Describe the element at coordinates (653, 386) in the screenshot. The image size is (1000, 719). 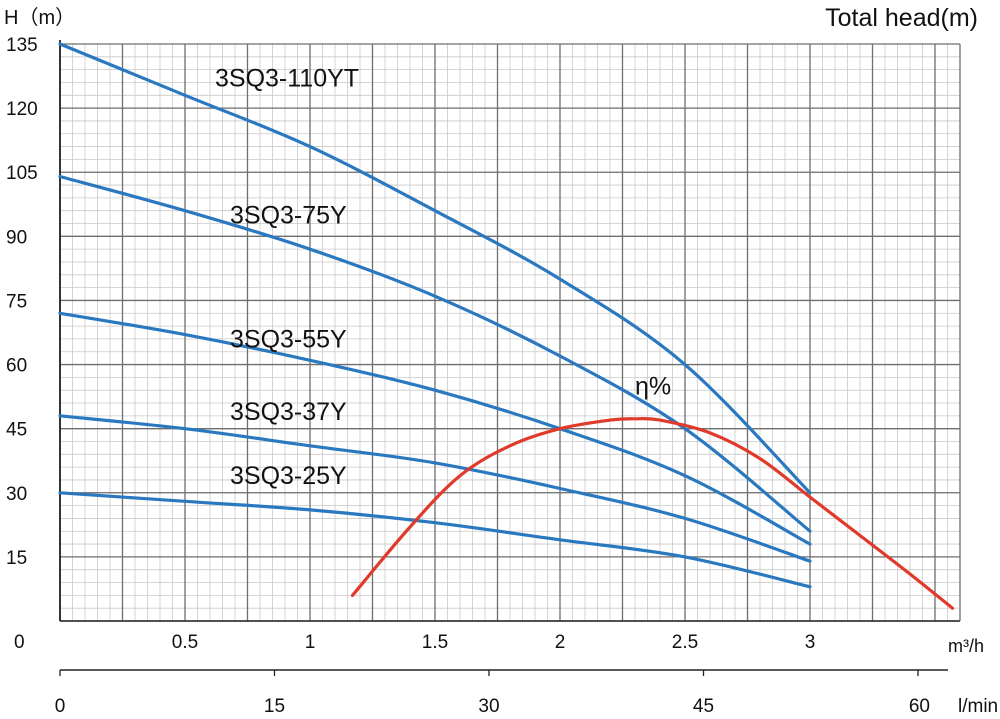
I see `series-label-efficiency: η%` at that location.